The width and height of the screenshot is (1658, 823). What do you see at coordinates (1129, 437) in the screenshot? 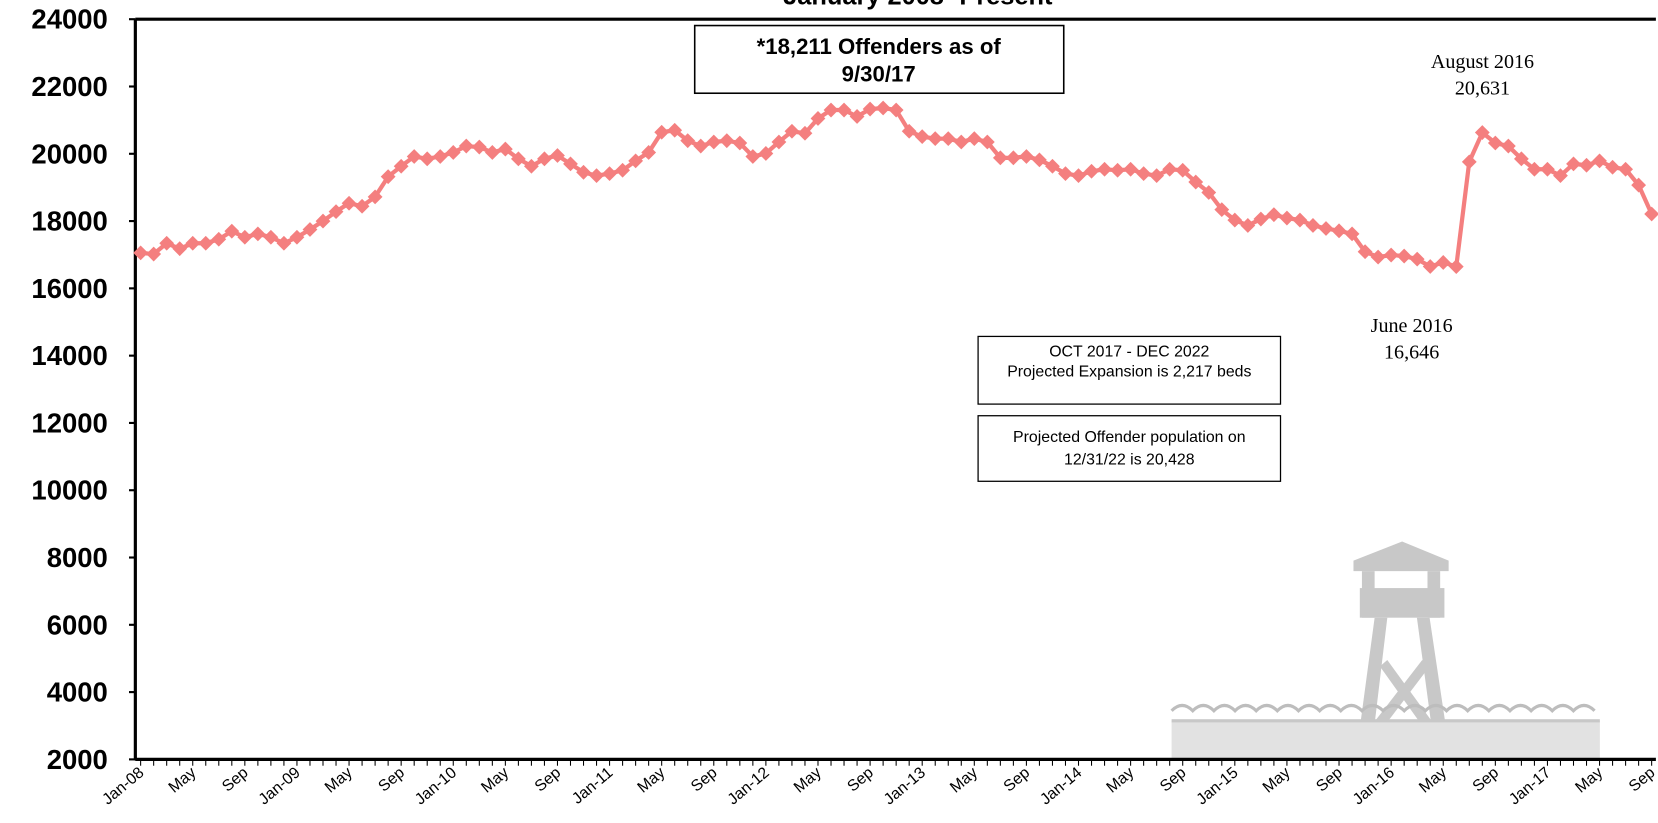
I see `annotation-text: Projected Offender population on` at bounding box center [1129, 437].